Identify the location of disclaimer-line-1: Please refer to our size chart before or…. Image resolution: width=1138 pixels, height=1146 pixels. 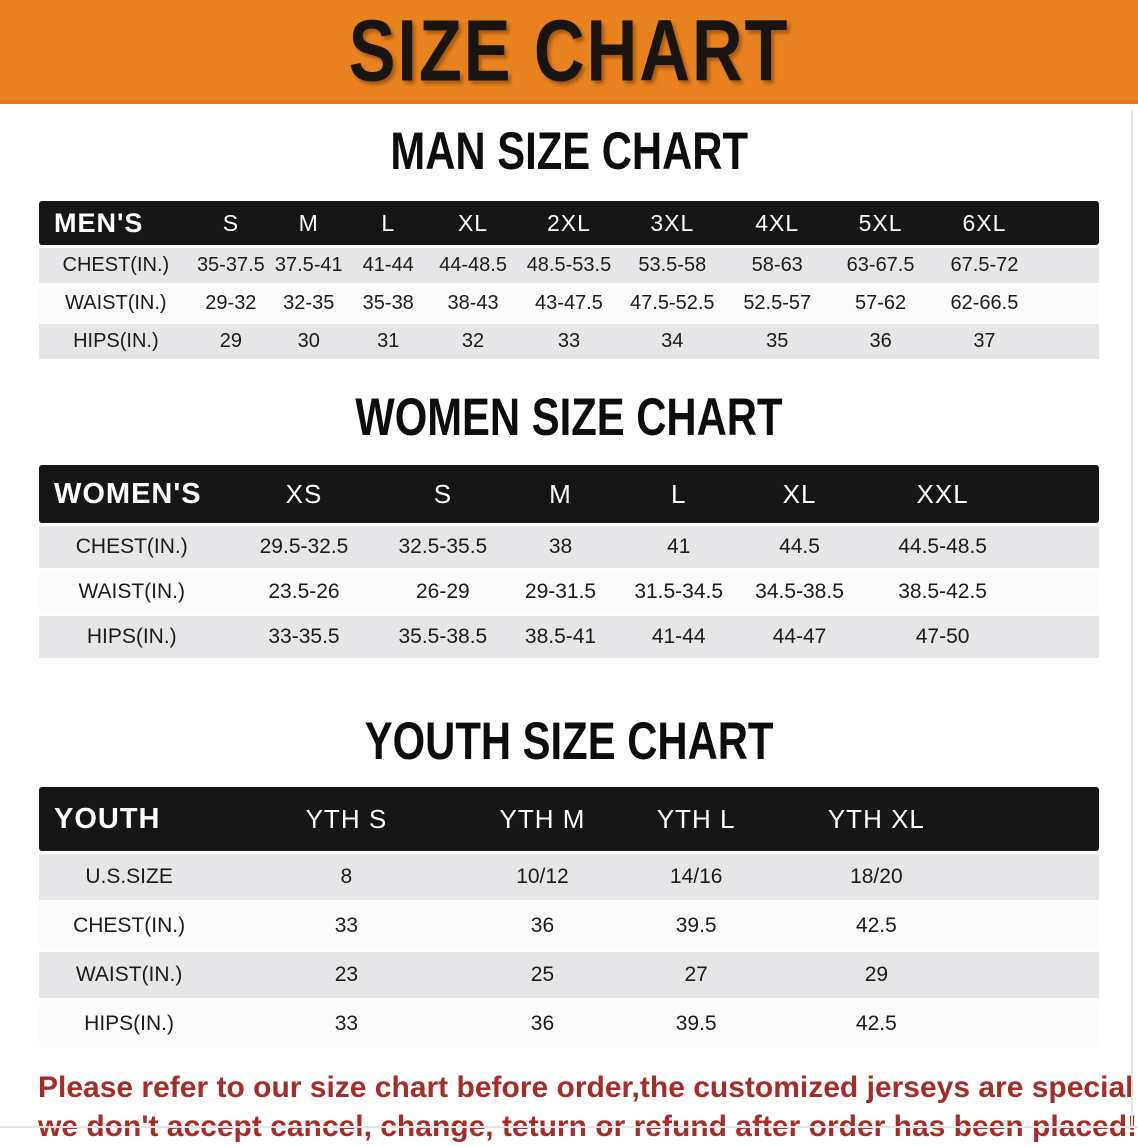
(588, 1087).